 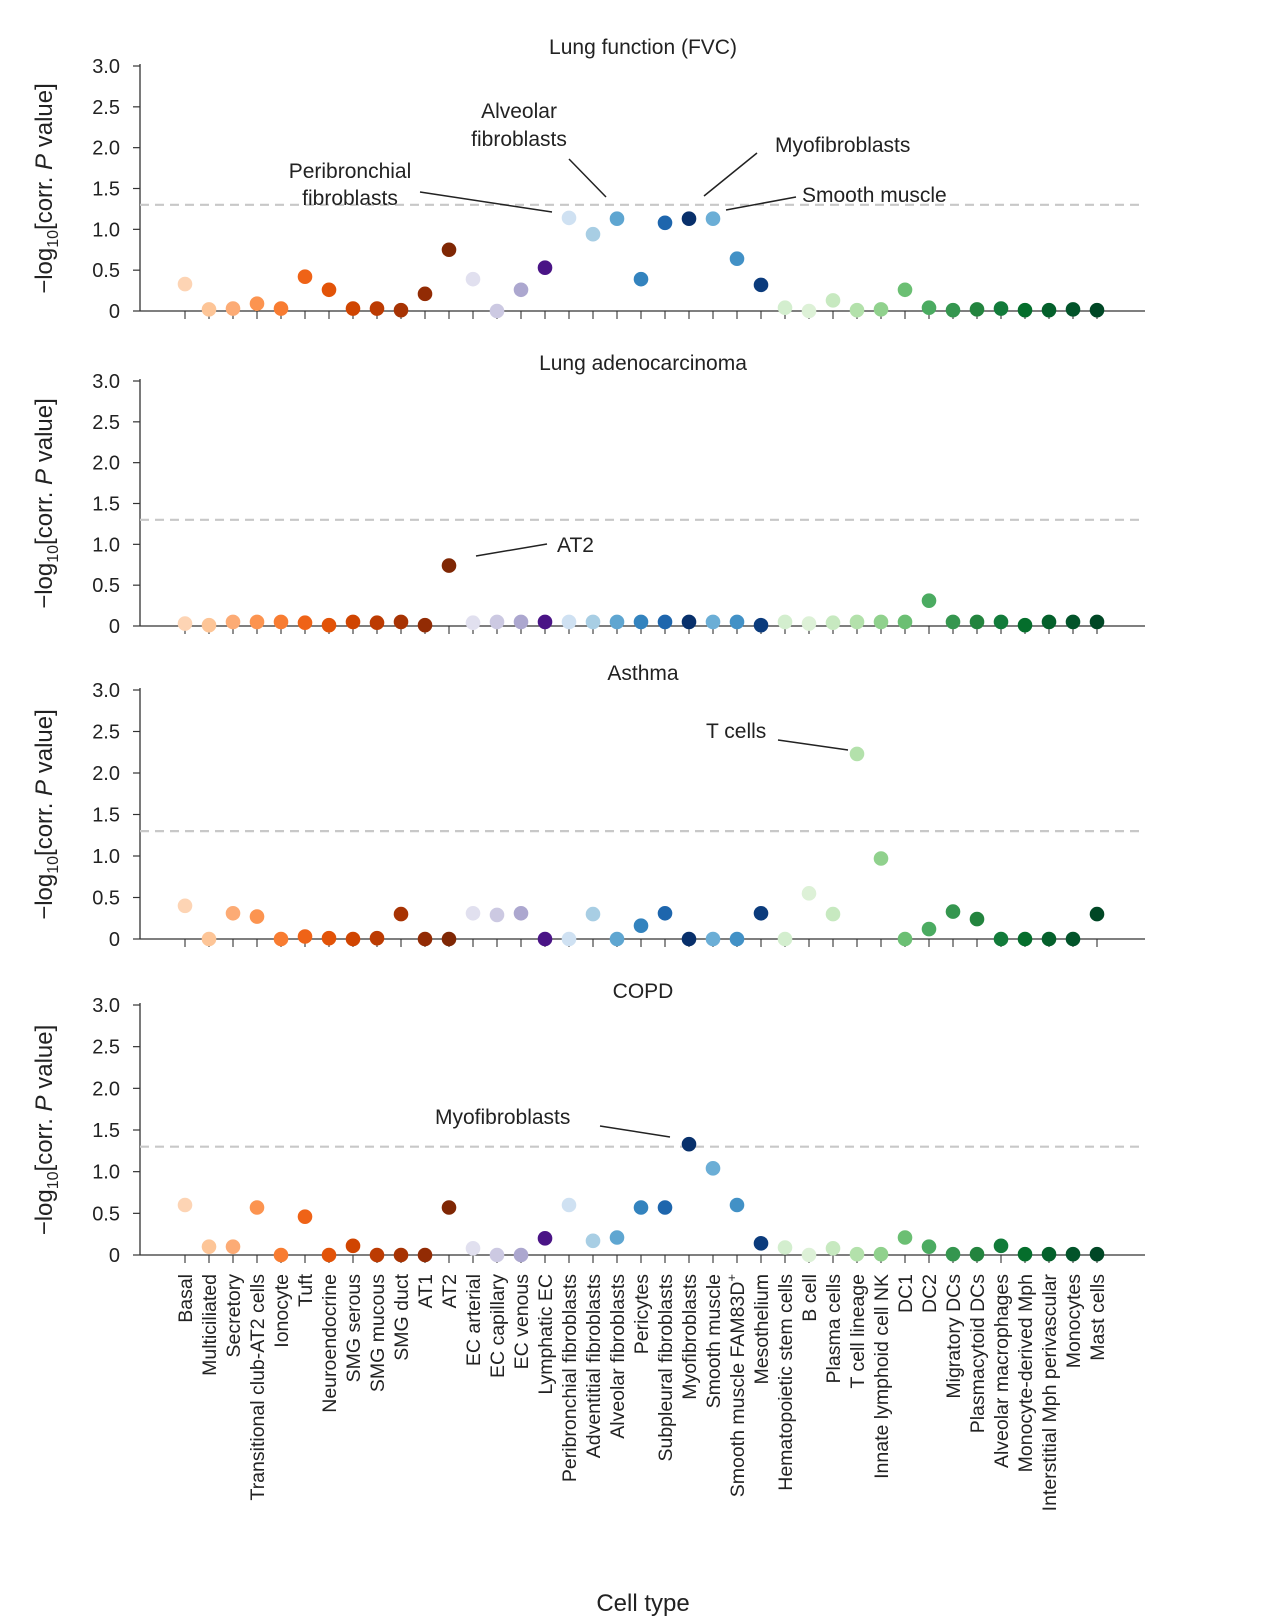 I want to click on y-tick-label: 0, so click(x=114, y=312).